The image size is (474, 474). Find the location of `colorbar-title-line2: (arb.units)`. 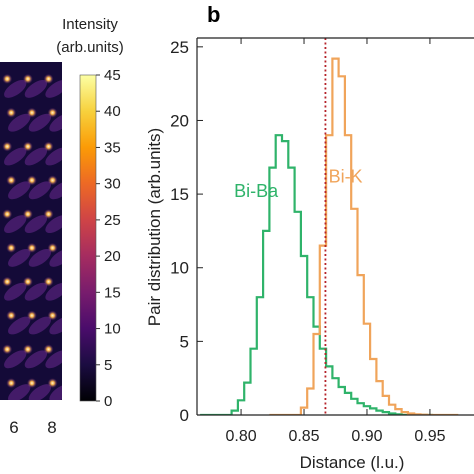

colorbar-title-line2: (arb.units) is located at coordinates (90, 47).